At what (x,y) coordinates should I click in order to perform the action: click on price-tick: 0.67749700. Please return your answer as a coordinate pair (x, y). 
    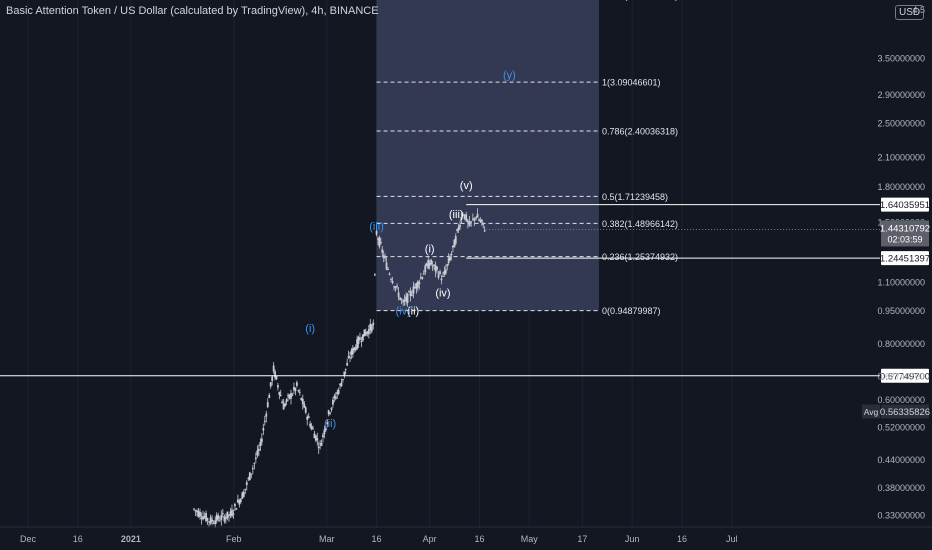
    Looking at the image, I should click on (901, 376).